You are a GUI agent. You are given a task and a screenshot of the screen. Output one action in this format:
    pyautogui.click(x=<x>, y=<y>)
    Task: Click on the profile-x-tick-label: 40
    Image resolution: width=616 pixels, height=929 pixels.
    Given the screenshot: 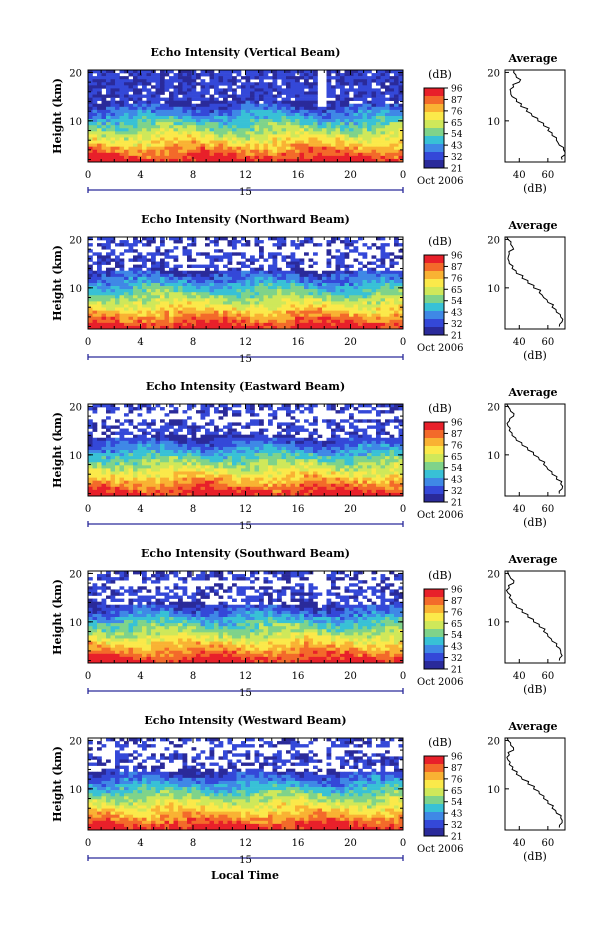 What is the action you would take?
    pyautogui.click(x=519, y=342)
    